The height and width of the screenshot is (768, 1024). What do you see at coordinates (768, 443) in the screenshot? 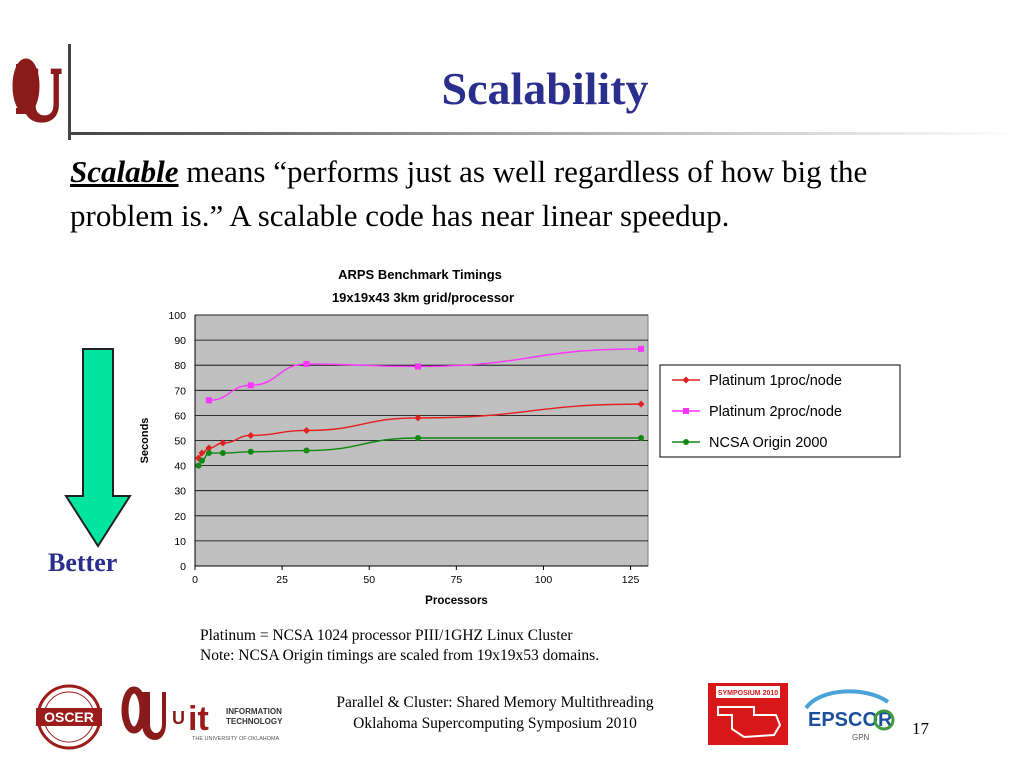
I see `legend-label: NCSA Origin 2000` at bounding box center [768, 443].